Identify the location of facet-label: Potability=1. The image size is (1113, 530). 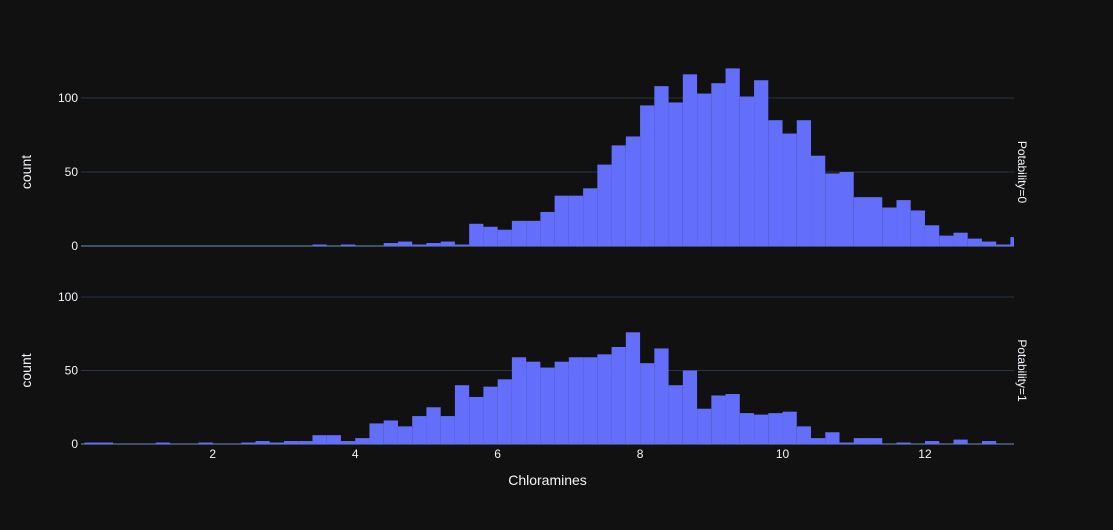
(1022, 370).